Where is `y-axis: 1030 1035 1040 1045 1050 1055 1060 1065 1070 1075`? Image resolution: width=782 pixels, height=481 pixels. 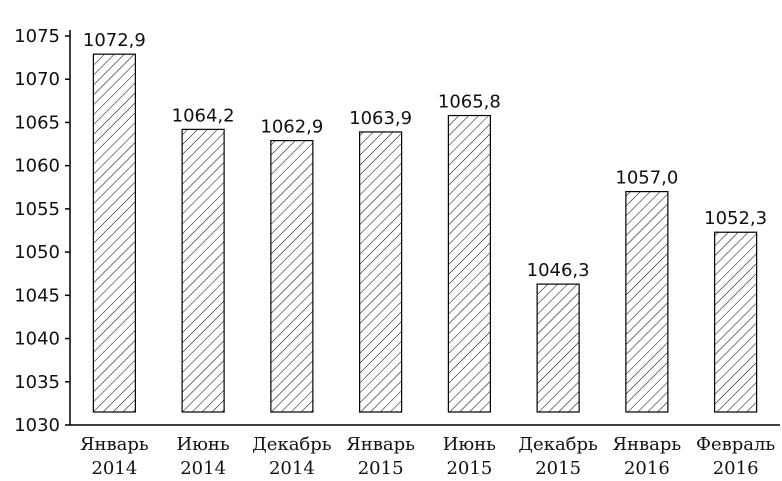
y-axis: 1030 1035 1040 1045 1050 1055 1060 1065 1070 1075 is located at coordinates (42, 231).